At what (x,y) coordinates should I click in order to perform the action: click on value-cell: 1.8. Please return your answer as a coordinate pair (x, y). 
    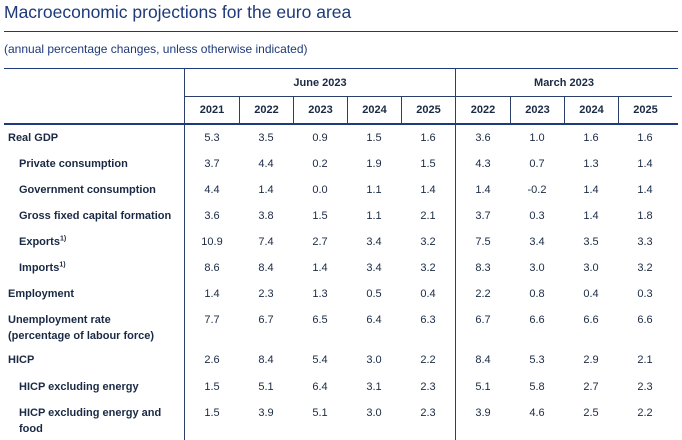
    Looking at the image, I should click on (645, 216).